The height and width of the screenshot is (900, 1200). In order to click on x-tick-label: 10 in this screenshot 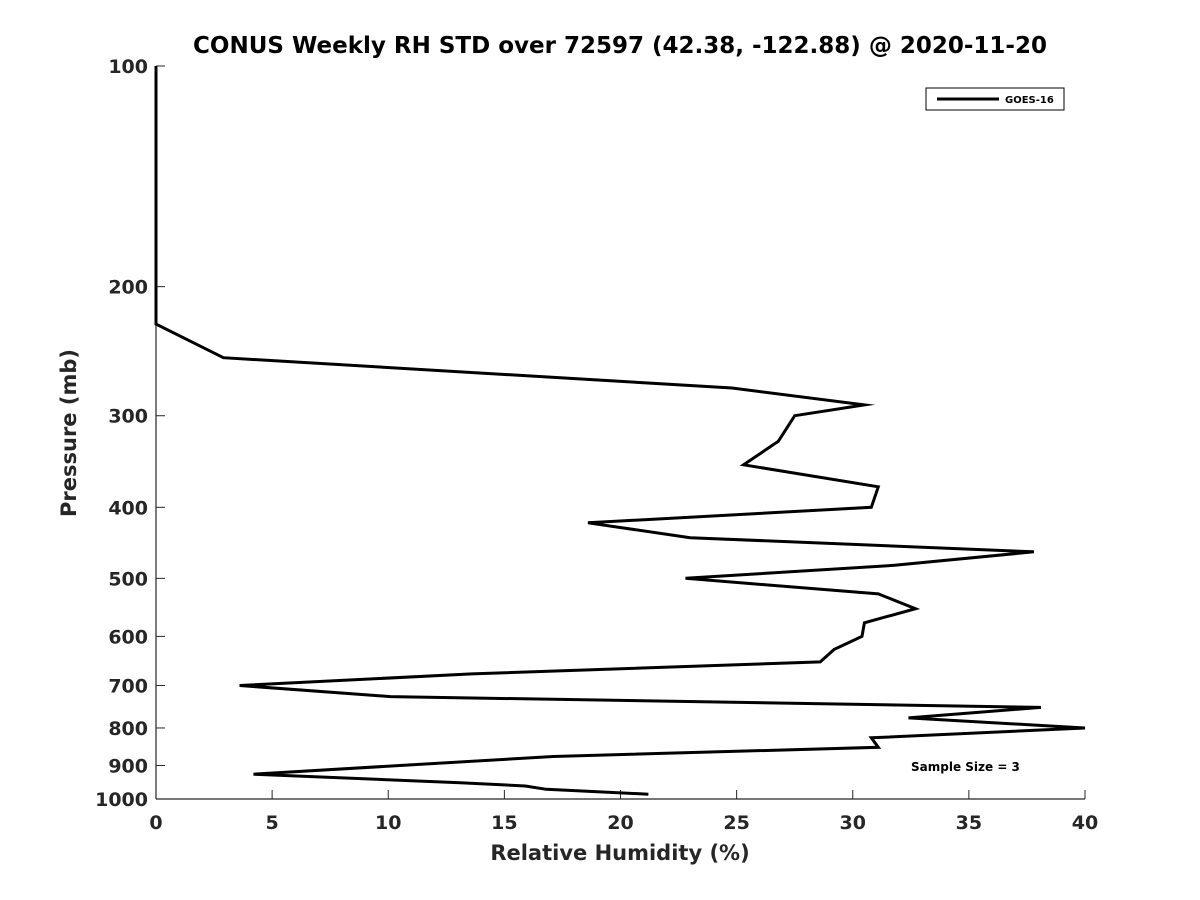, I will do `click(388, 823)`.